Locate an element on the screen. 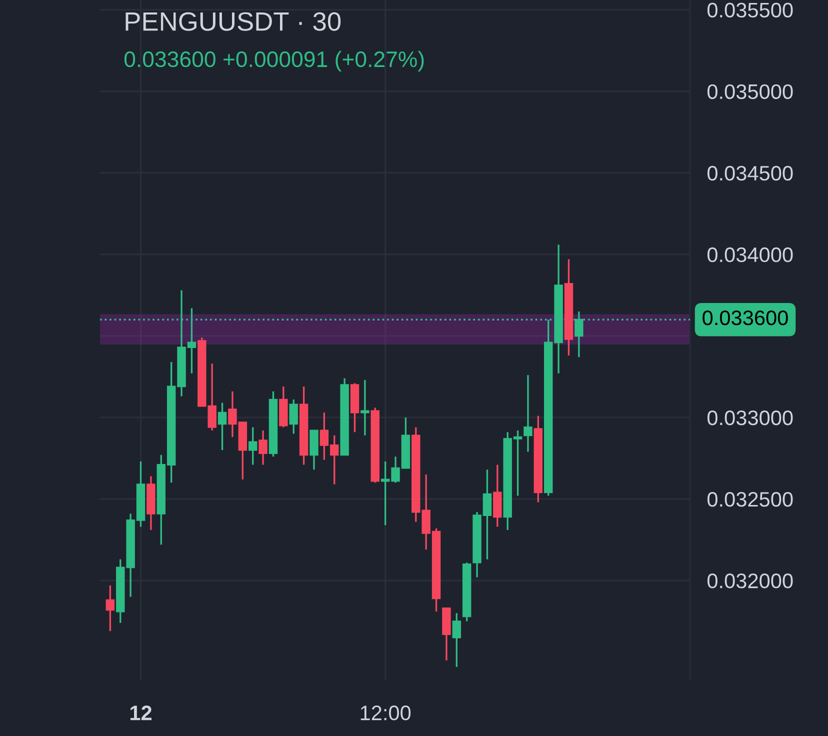  y-tick-label: 0.035000 is located at coordinates (750, 92).